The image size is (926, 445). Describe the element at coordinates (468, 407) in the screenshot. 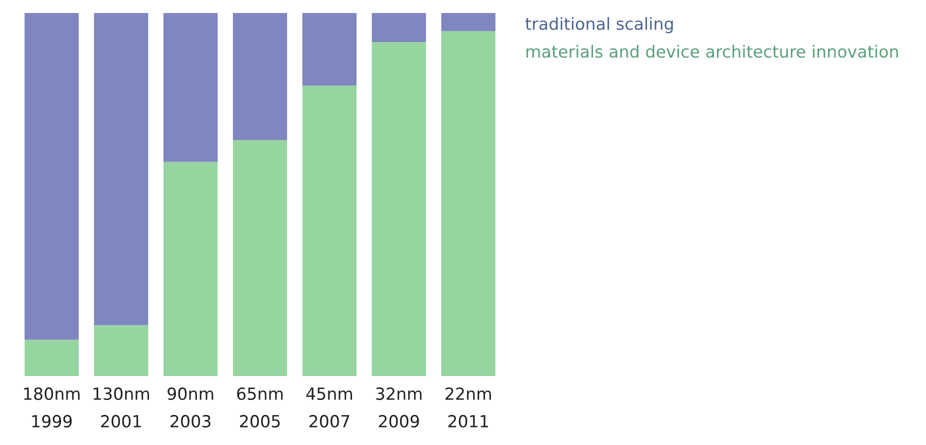

I see `x-tick-label: 22nm 2011` at that location.